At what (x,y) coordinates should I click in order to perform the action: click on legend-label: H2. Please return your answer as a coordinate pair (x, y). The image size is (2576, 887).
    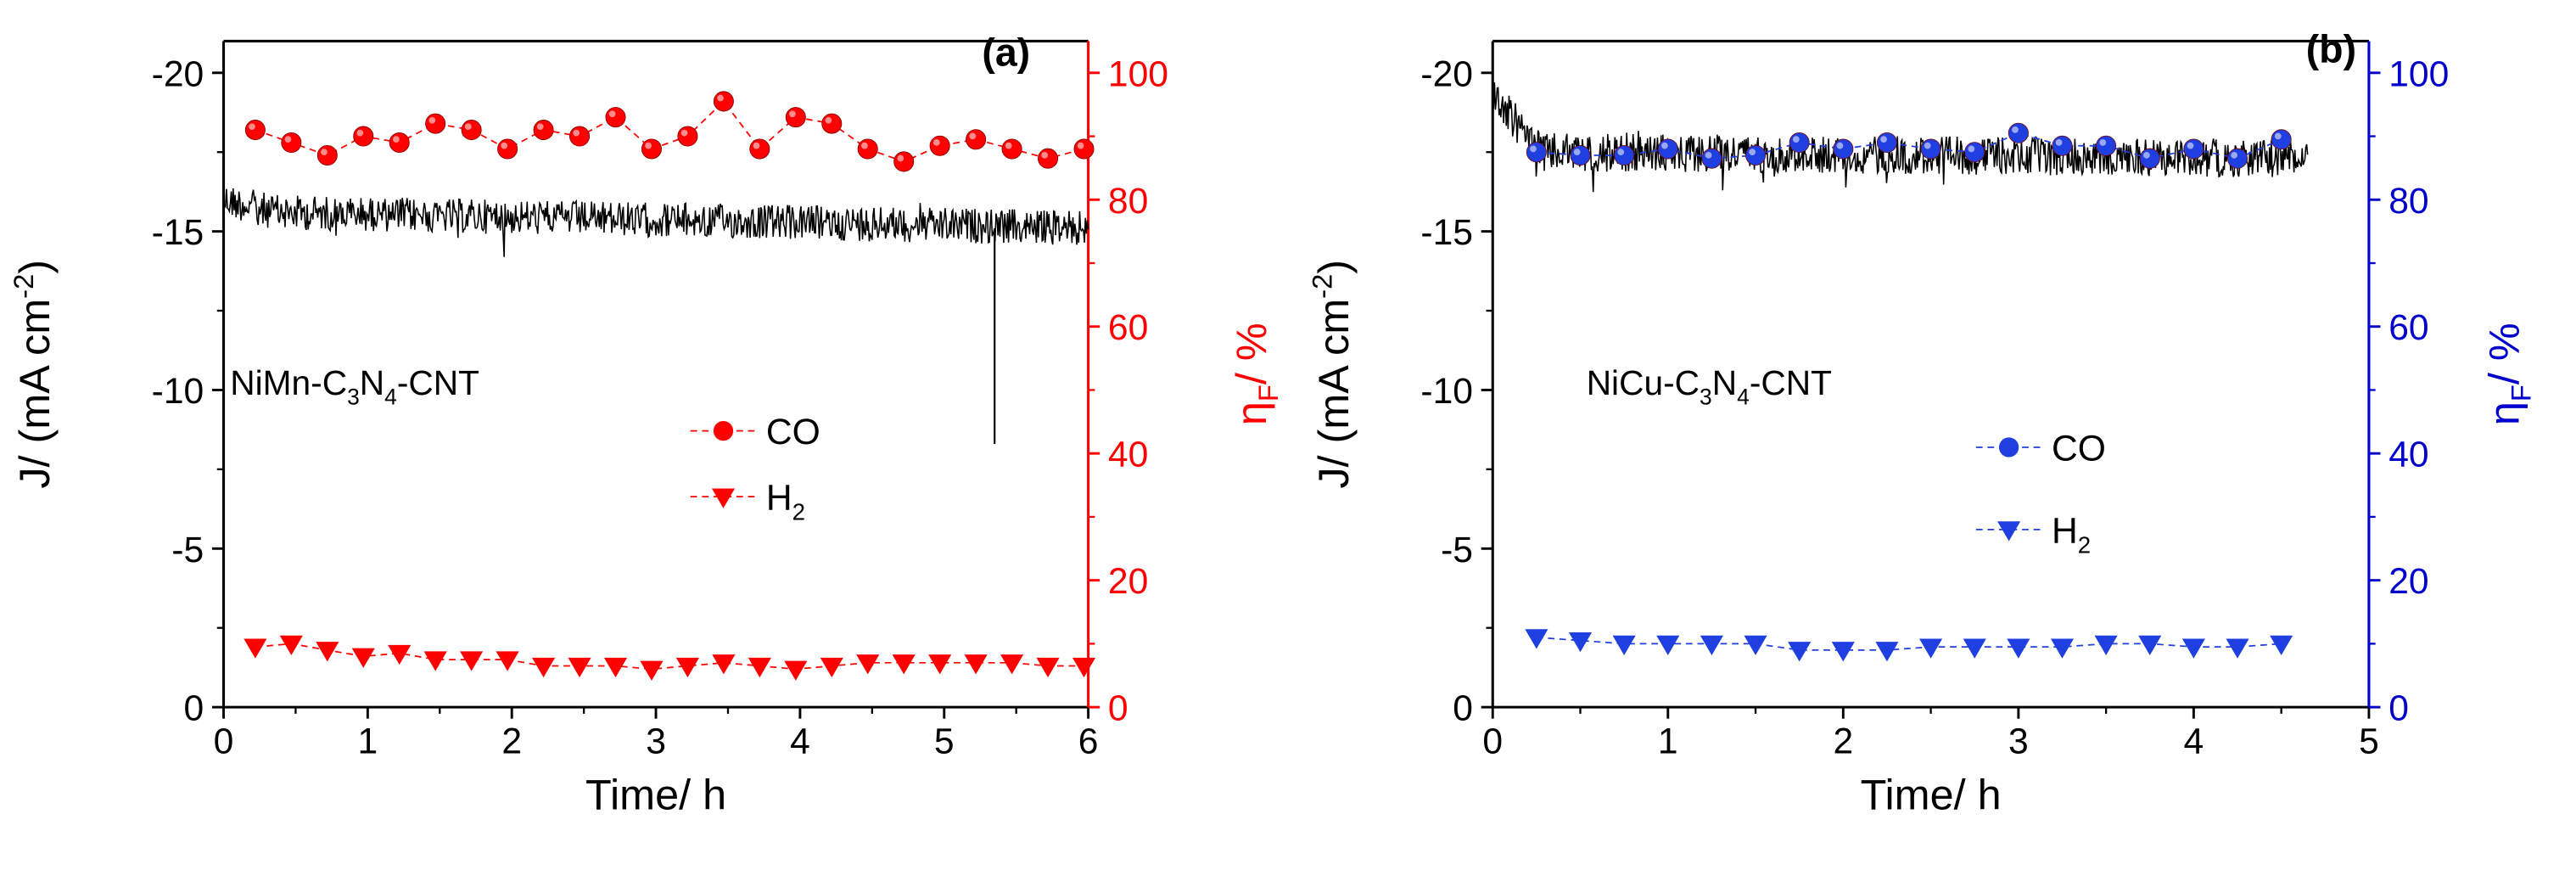
    Looking at the image, I should click on (2071, 534).